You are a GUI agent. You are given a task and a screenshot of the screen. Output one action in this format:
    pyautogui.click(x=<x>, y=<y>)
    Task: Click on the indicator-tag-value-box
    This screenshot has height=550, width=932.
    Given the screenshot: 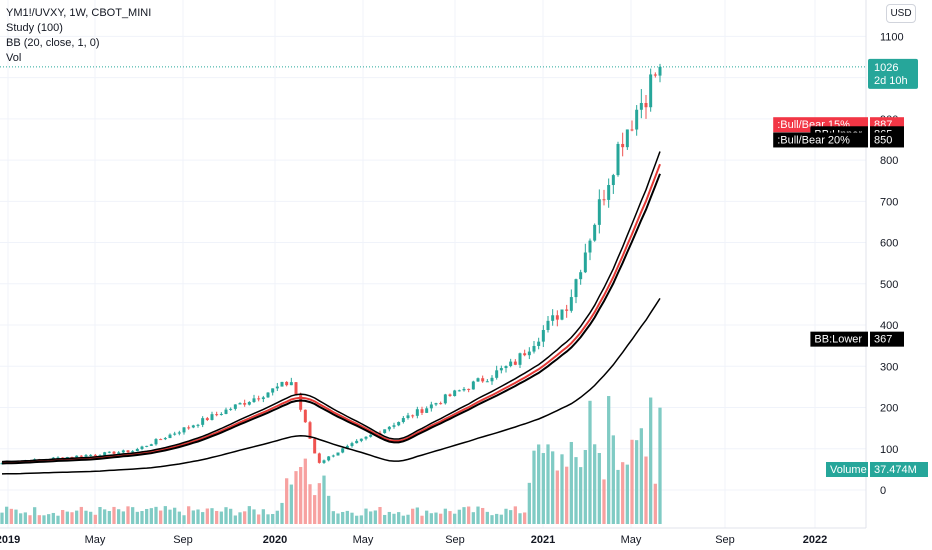 What is the action you would take?
    pyautogui.click(x=887, y=339)
    